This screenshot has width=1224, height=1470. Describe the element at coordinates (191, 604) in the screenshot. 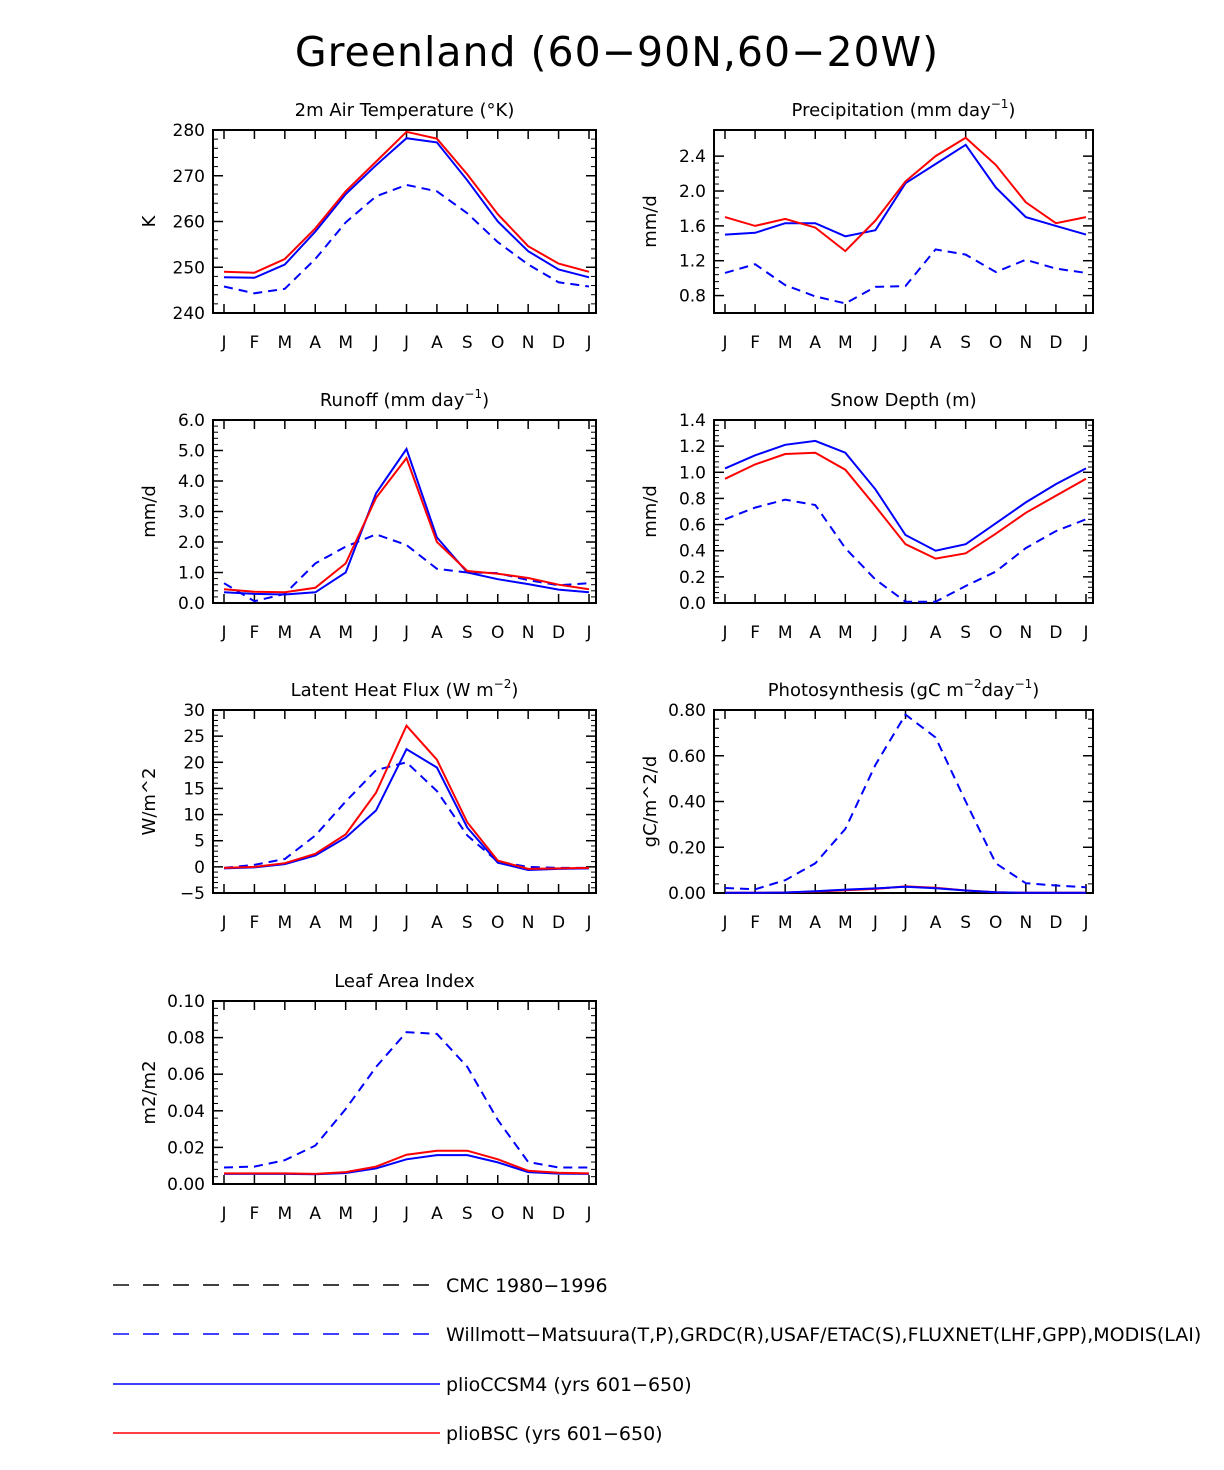

I see `y-tick-label: 0.0` at that location.